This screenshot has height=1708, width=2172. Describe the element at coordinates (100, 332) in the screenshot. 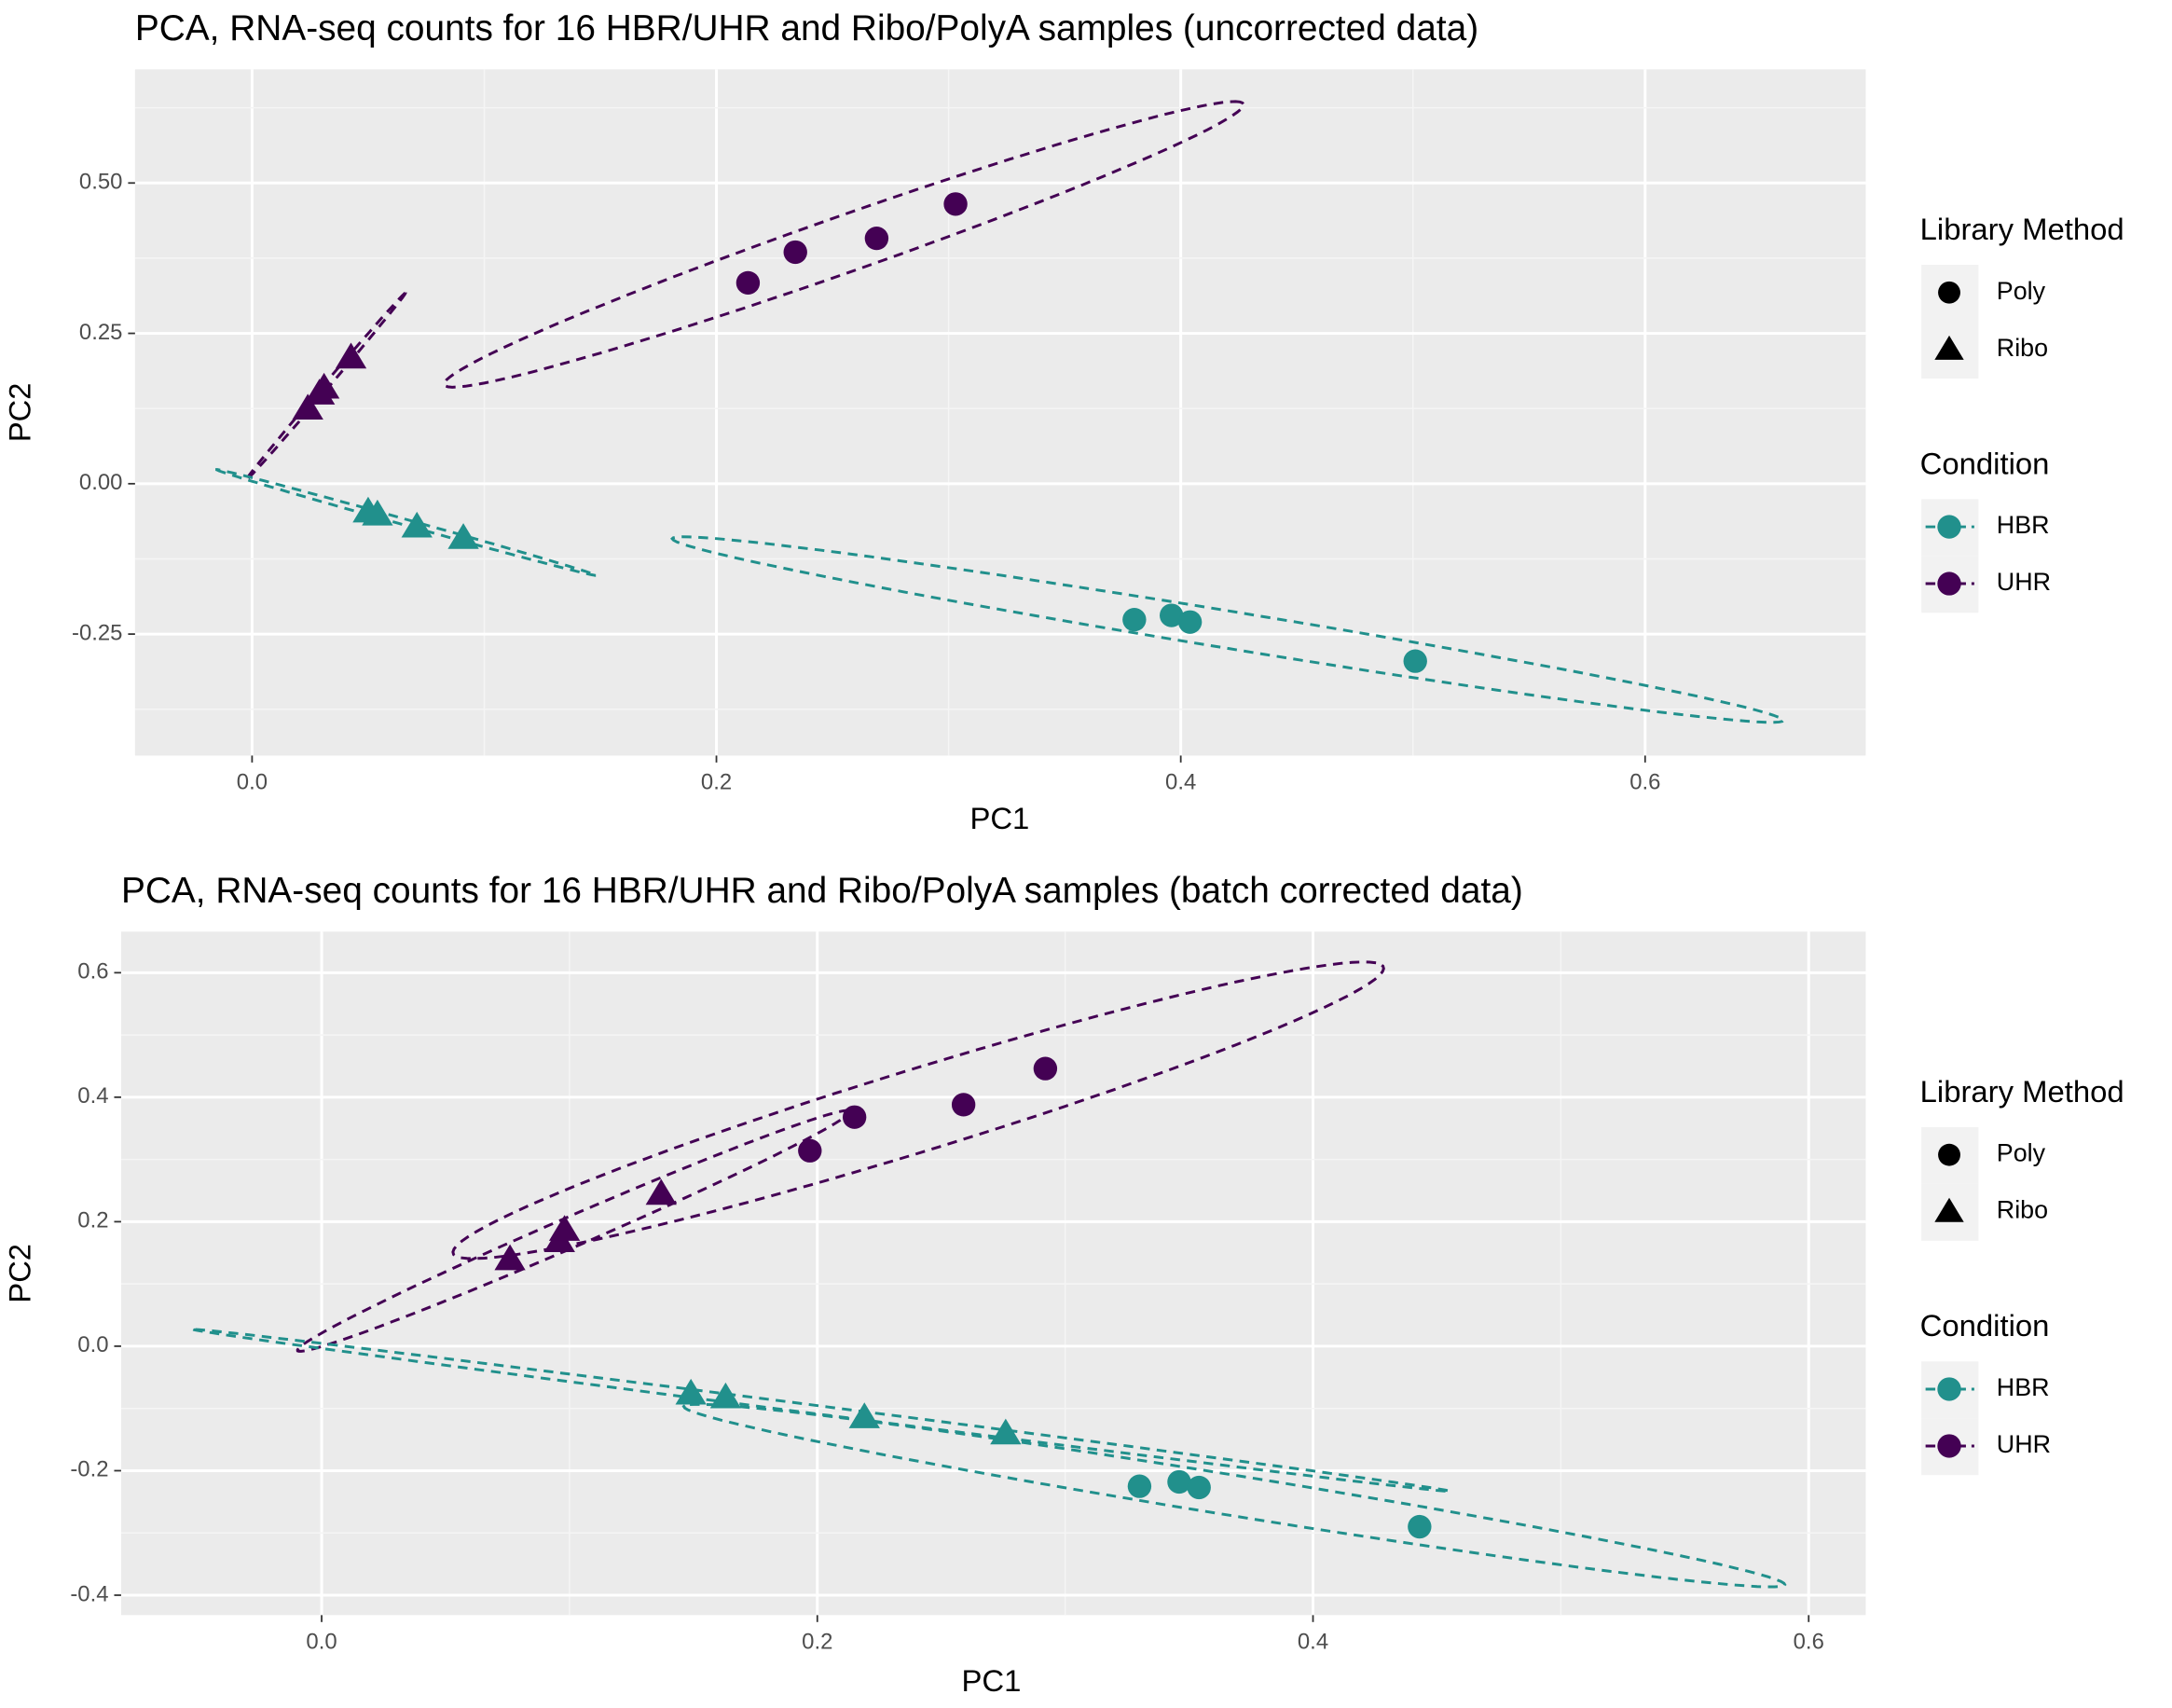

I see `y-tick-label: 0.25` at that location.